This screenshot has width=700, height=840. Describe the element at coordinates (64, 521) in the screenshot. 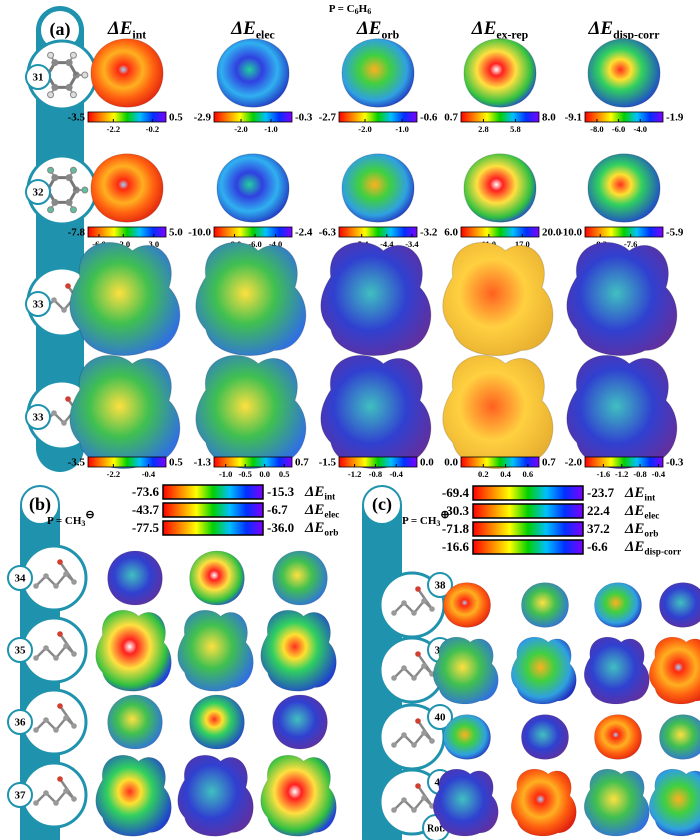

I see `formula-part: P = CH` at that location.